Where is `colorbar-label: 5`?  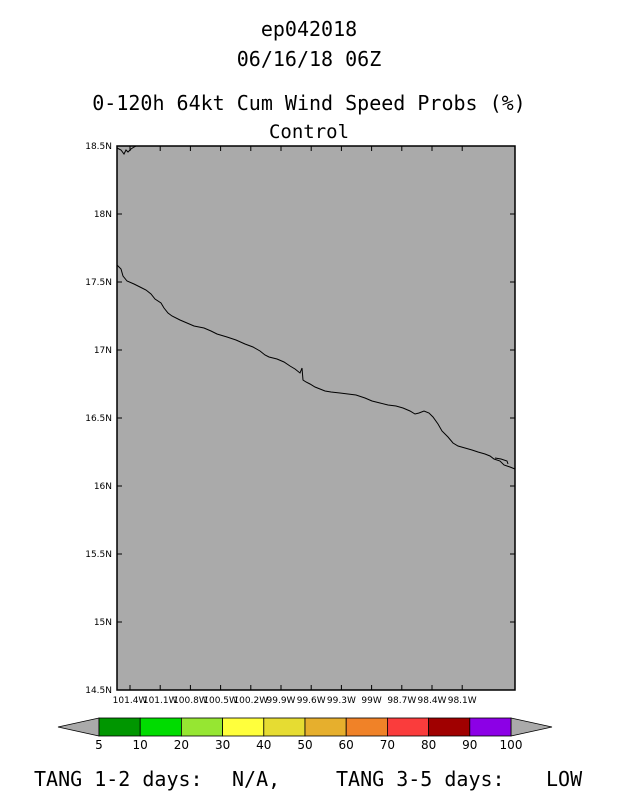 colorbar-label: 5 is located at coordinates (99, 745).